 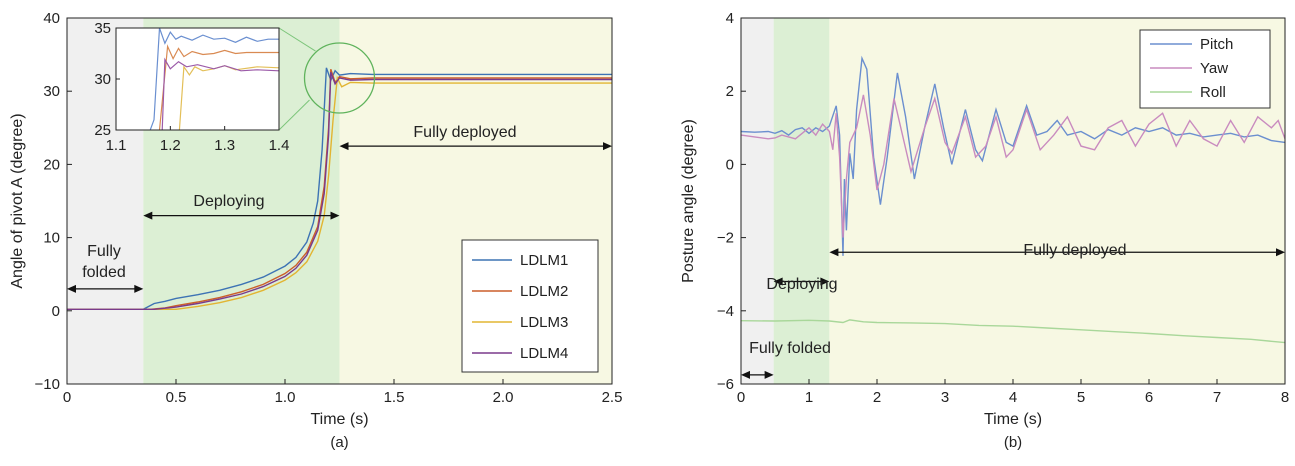 I want to click on inset-series-line-ldlm3, so click(x=228, y=97).